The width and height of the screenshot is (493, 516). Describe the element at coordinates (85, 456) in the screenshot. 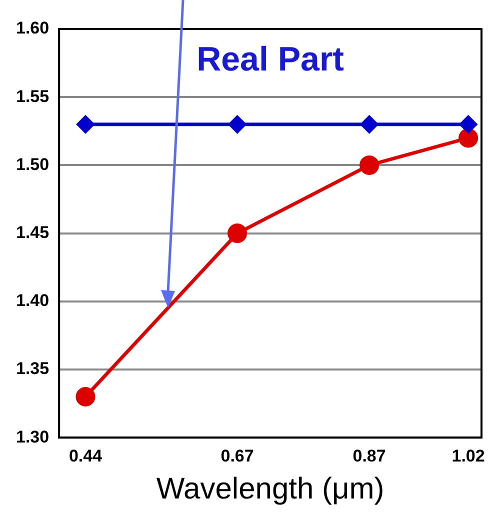

I see `x-tick-label: 0.44` at that location.